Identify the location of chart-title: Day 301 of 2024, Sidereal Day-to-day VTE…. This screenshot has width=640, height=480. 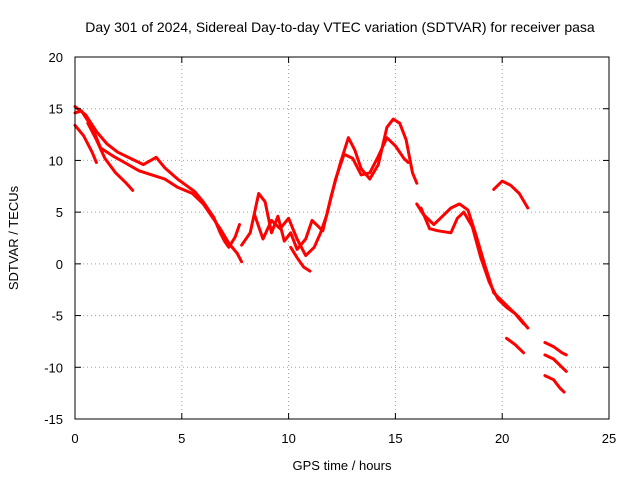
(340, 27).